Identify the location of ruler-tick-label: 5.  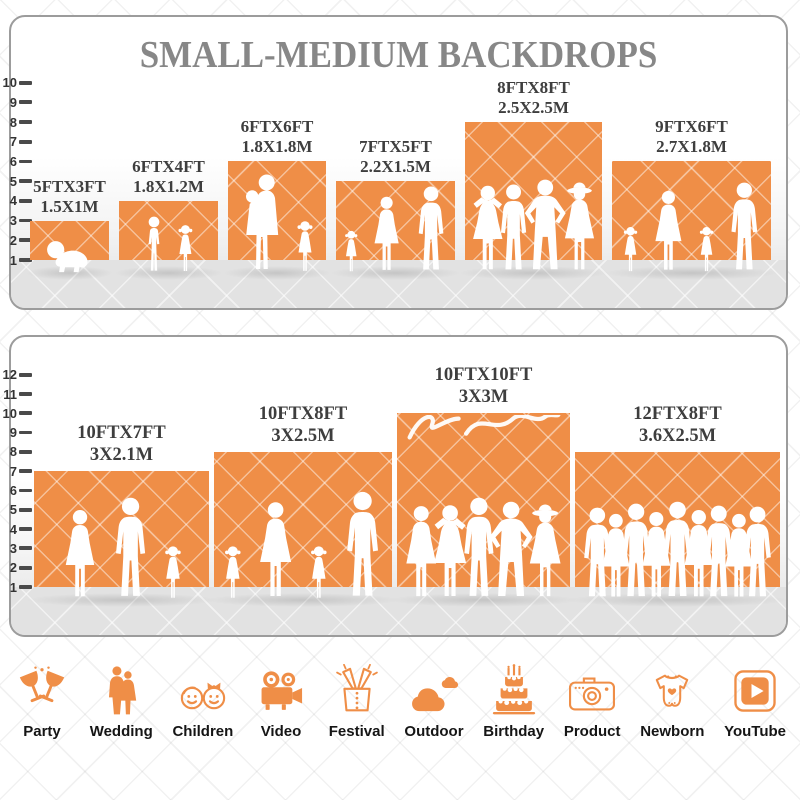
(13, 510).